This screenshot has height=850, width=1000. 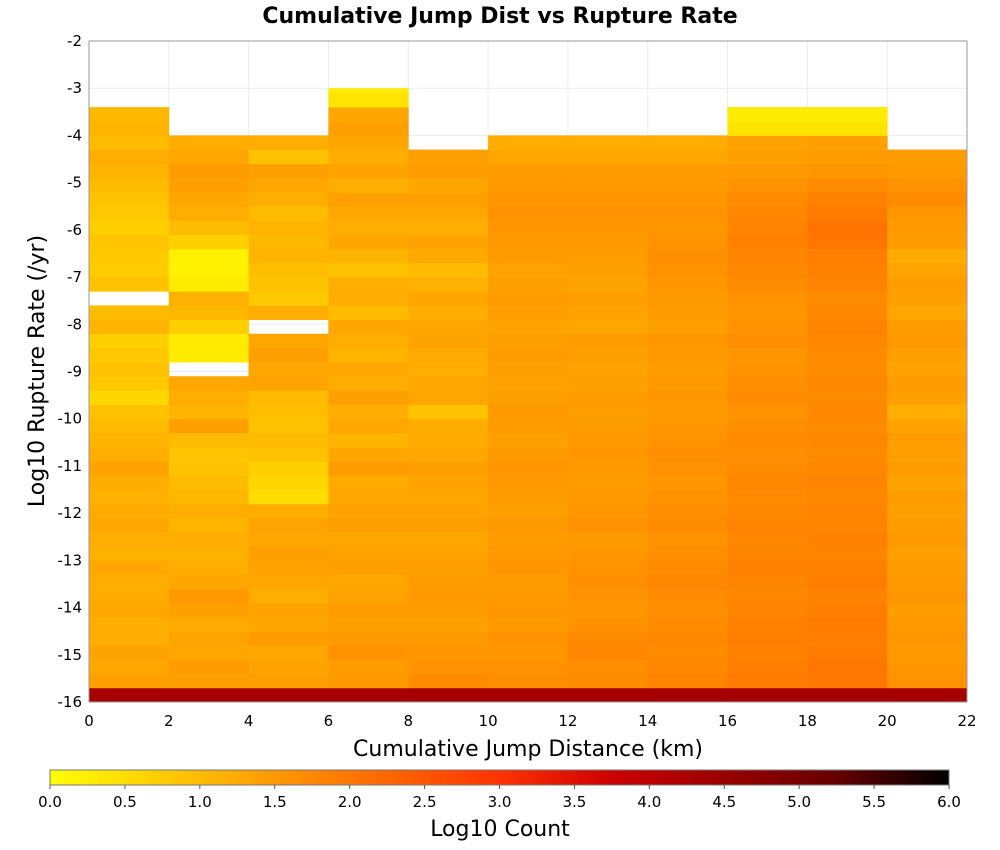 I want to click on colorbar-tick-label: 5.5, so click(x=874, y=802).